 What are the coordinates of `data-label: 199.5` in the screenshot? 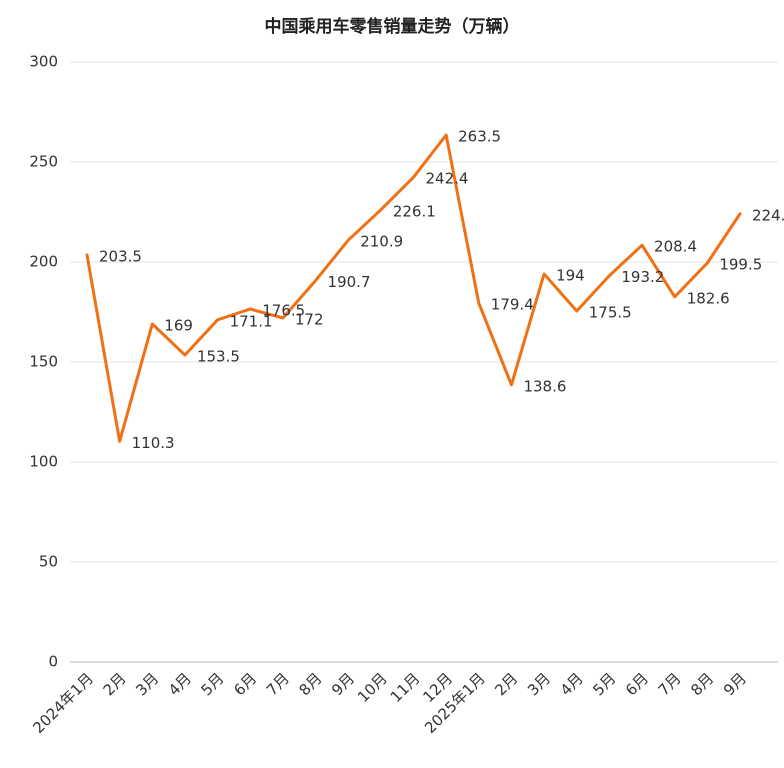 It's located at (740, 265).